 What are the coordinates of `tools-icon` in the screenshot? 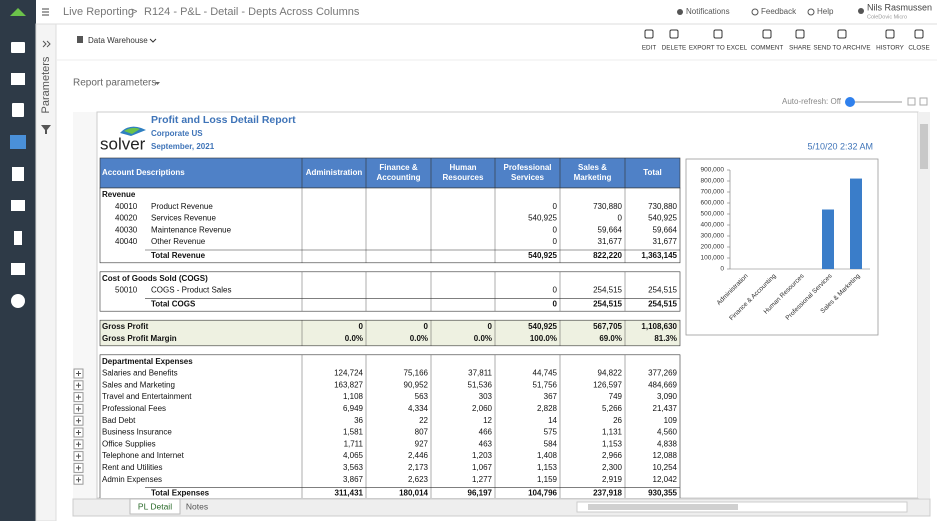 It's located at (18, 269).